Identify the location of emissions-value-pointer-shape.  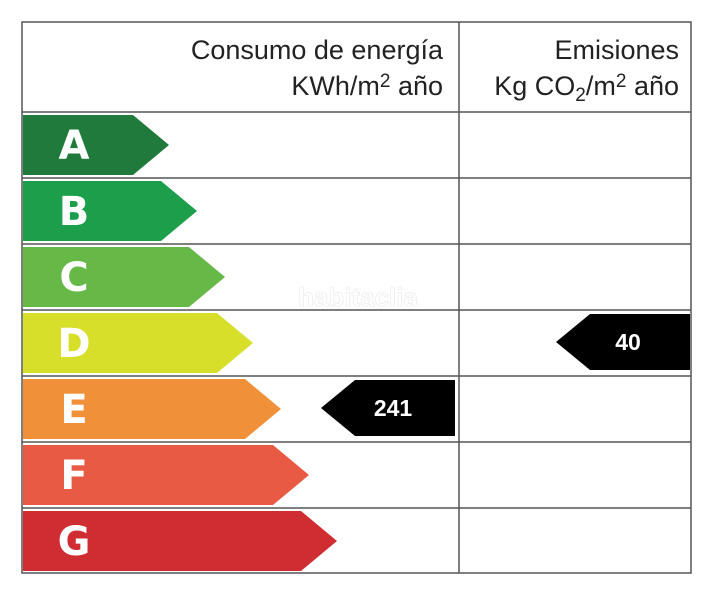
(623, 342).